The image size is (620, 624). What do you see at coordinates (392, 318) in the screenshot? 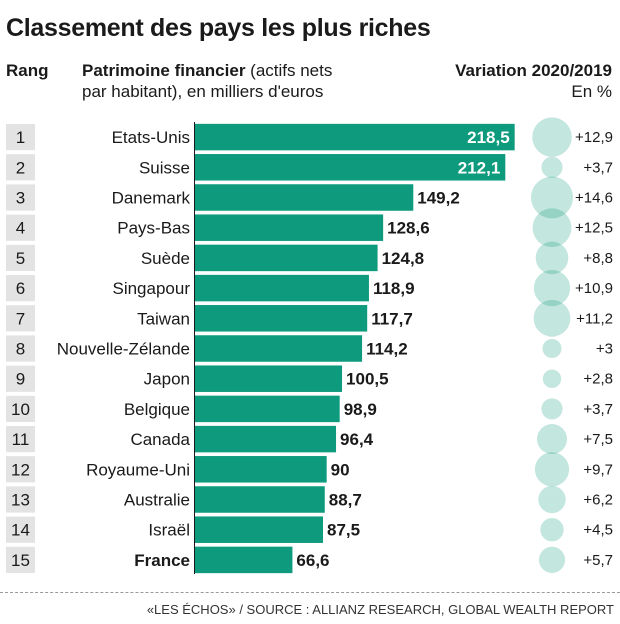
I see `value-label: 117,7` at bounding box center [392, 318].